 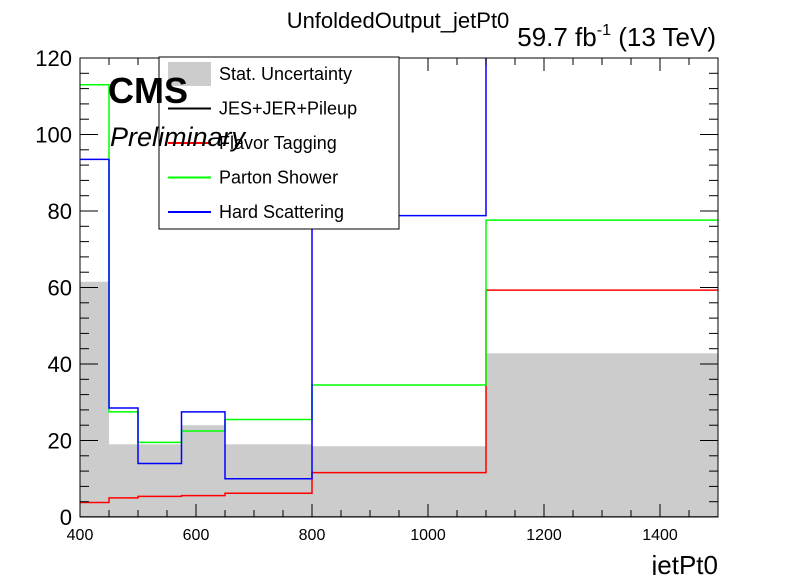 What do you see at coordinates (281, 212) in the screenshot?
I see `legend-label-hard-scattering: Hard Scattering` at bounding box center [281, 212].